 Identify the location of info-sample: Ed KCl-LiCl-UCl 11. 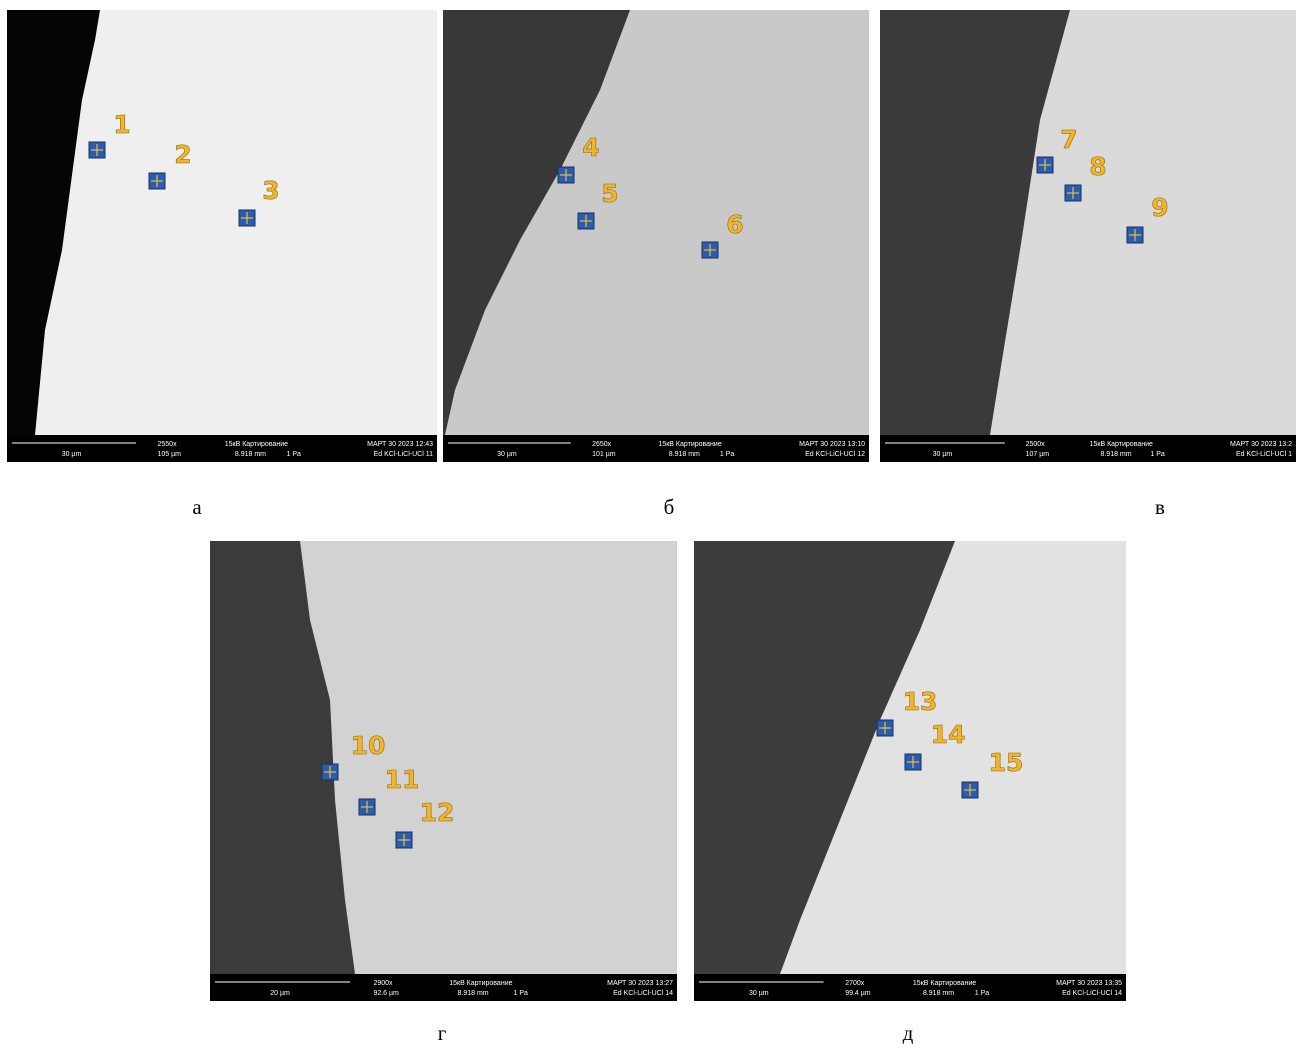
(403, 454).